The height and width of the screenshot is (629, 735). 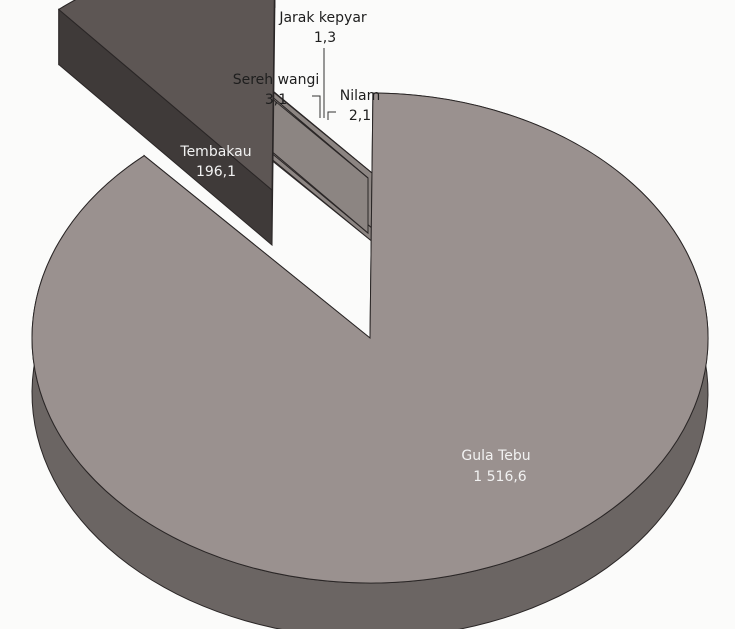 I want to click on label-sereh-wangi-name: Sereh wangi, so click(x=276, y=80).